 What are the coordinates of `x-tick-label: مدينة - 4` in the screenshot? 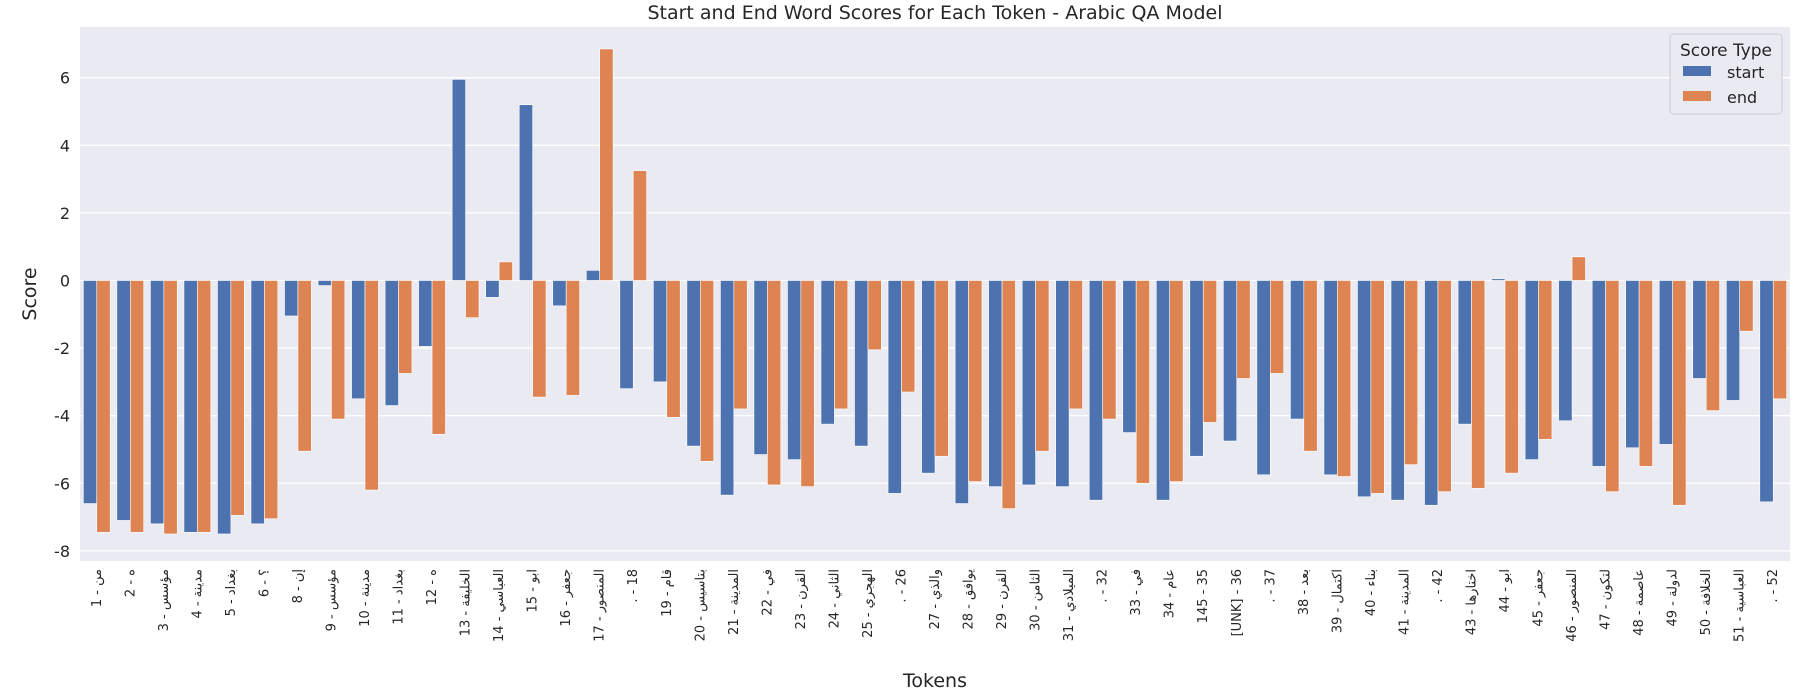 It's located at (197, 594).